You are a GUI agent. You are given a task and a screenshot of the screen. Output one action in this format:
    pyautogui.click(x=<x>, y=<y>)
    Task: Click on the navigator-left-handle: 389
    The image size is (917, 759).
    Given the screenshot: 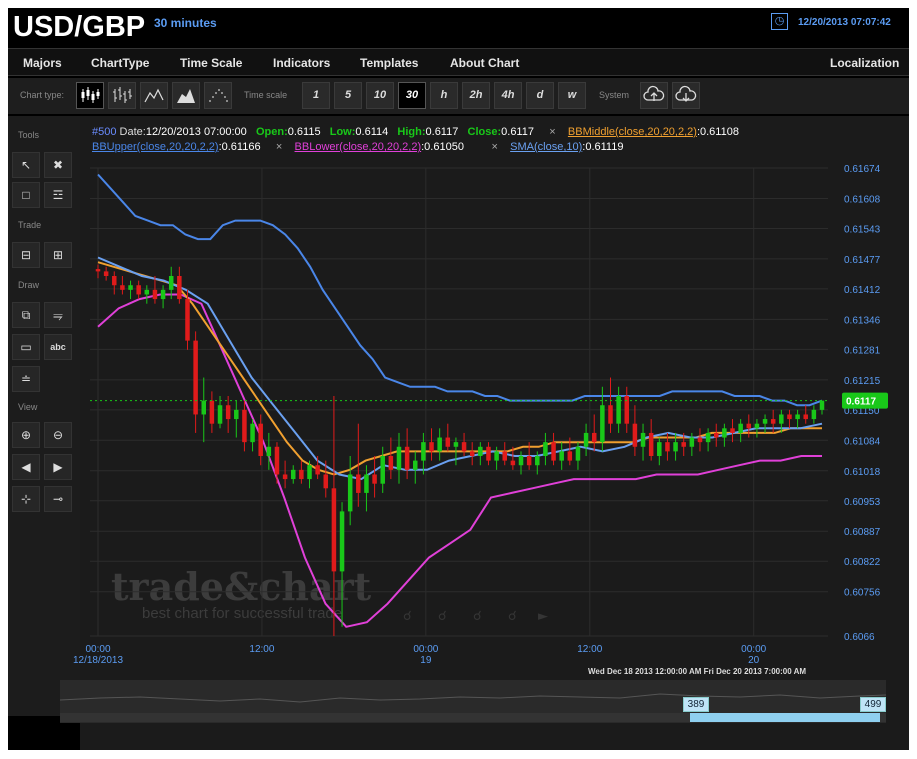 What is the action you would take?
    pyautogui.click(x=696, y=704)
    